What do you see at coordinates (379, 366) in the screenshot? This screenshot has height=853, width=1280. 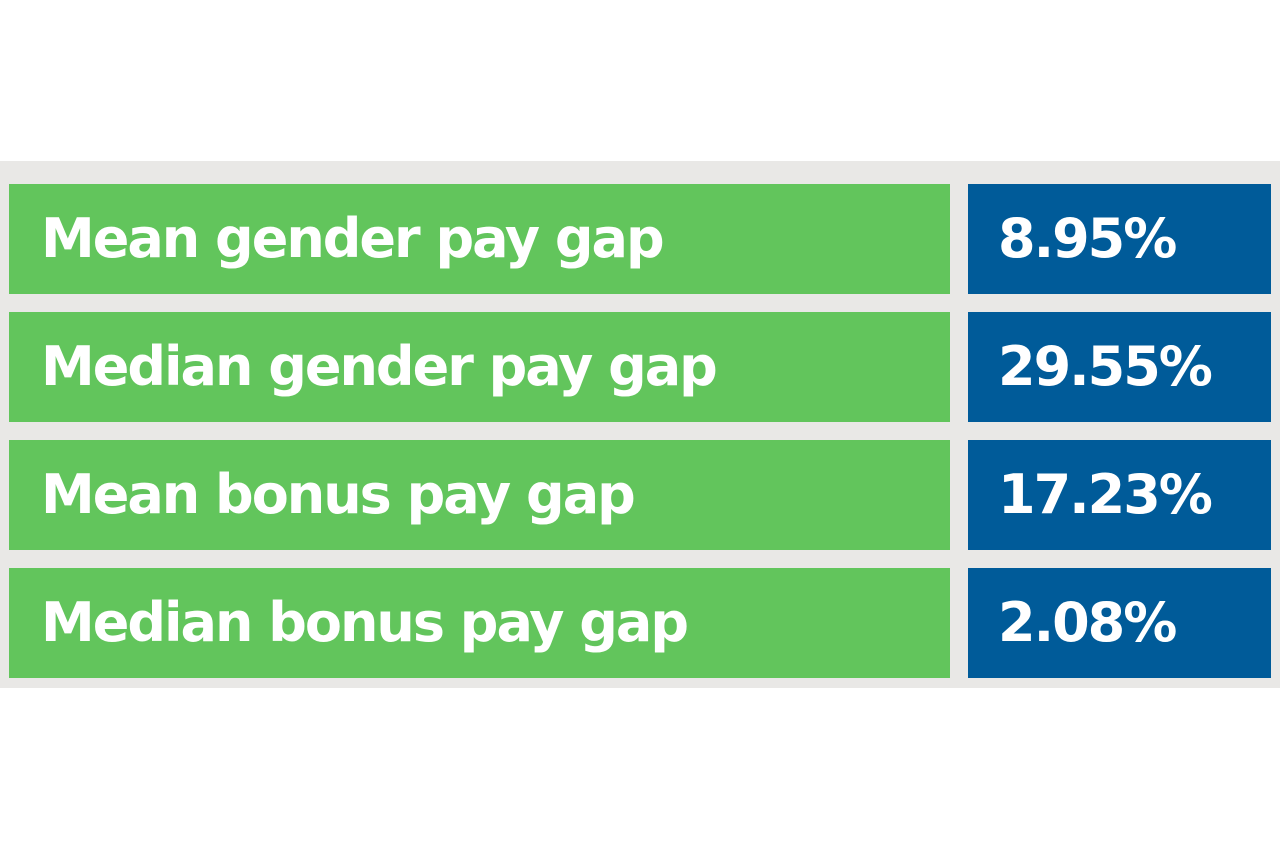 I see `row-label: Median gender pay gap` at bounding box center [379, 366].